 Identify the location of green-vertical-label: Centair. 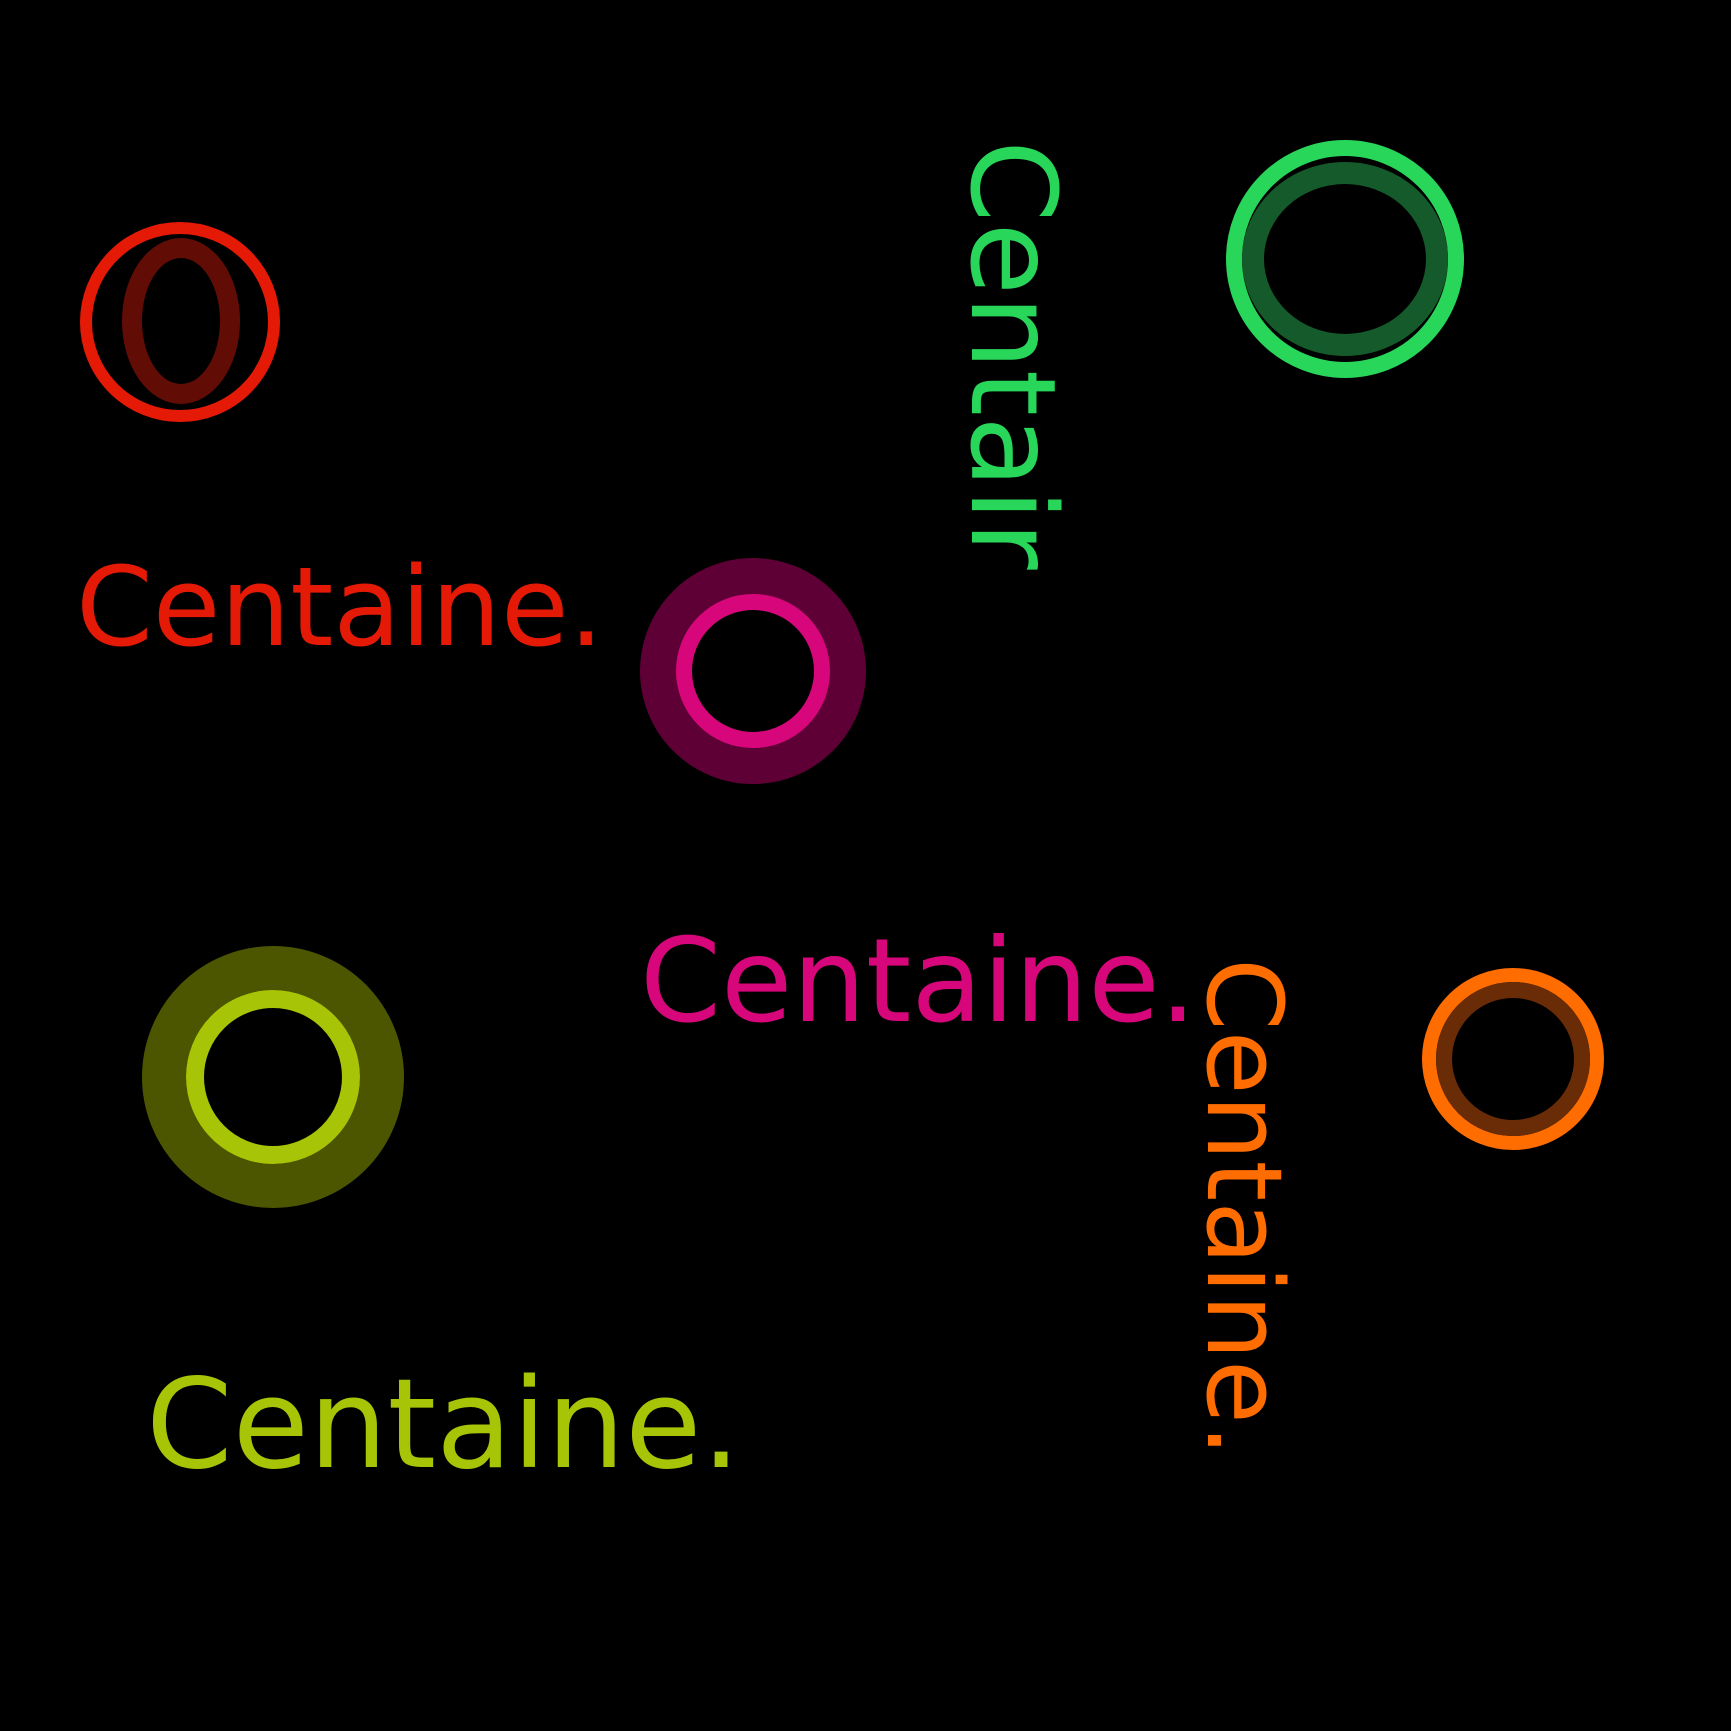
(1013, 355).